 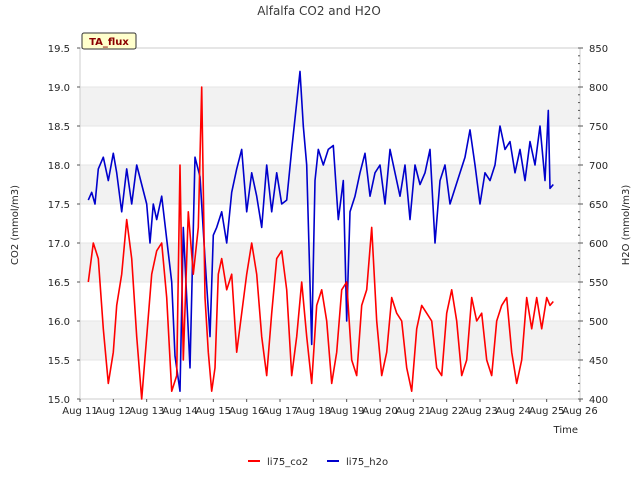 I want to click on x-tick-label: Aug 11, so click(x=79, y=411).